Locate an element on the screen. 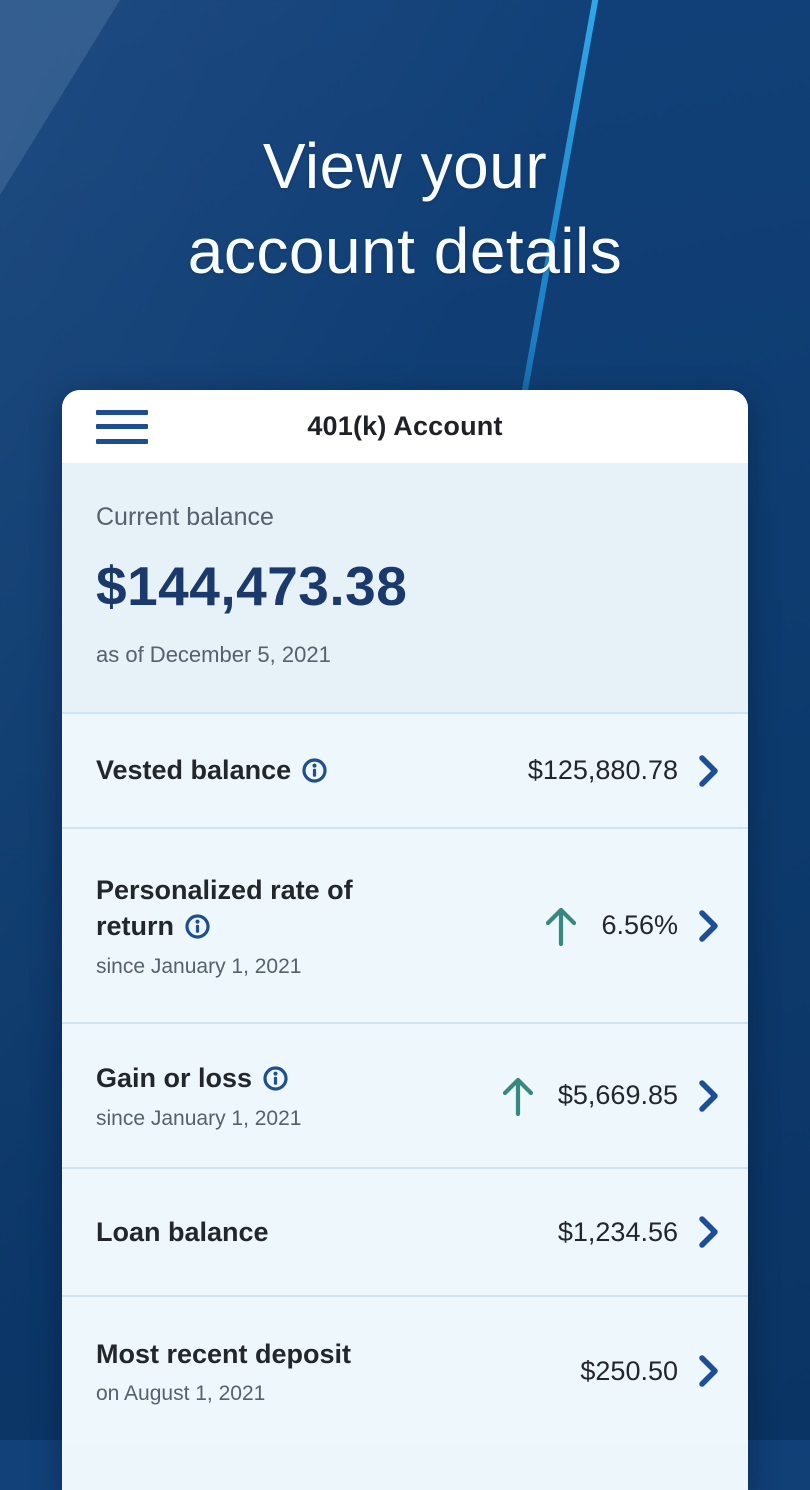 The height and width of the screenshot is (1490, 810). account-row: Loan balance $1,234.56 is located at coordinates (405, 1231).